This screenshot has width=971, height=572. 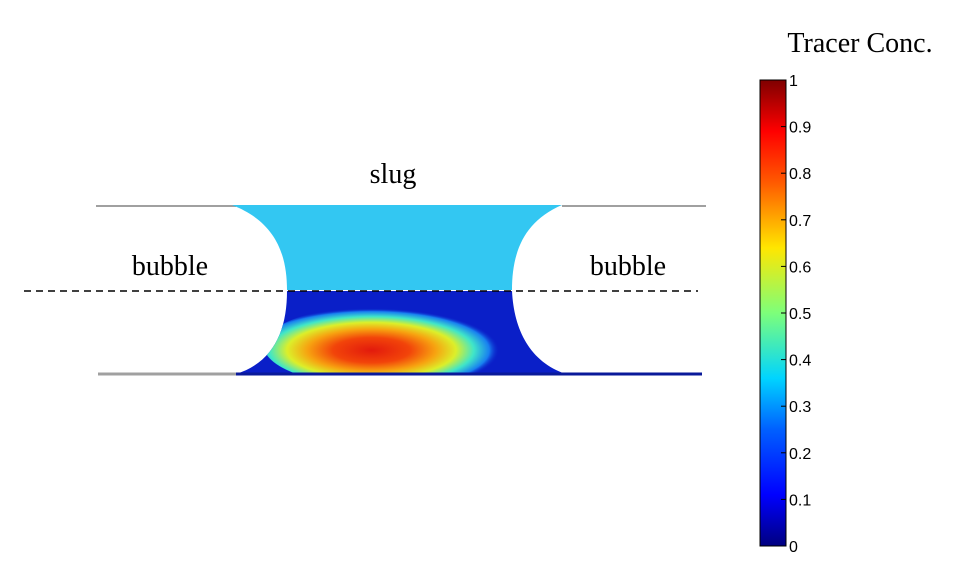 I want to click on colorbar-tick-label: 0.6, so click(x=800, y=267).